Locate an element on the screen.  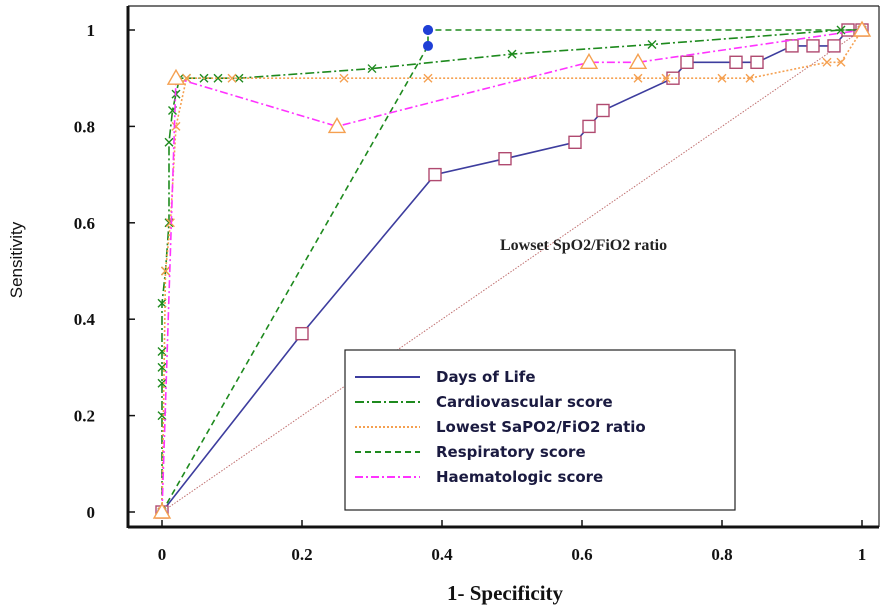
y-tick-label: 0.6 is located at coordinates (84, 223).